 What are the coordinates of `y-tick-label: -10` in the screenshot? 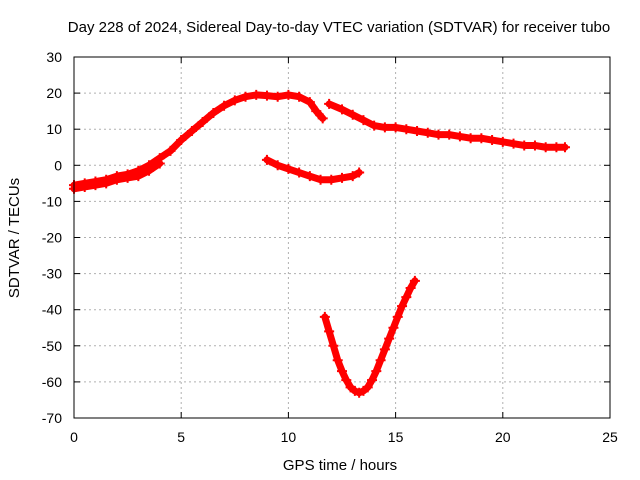 It's located at (52, 201).